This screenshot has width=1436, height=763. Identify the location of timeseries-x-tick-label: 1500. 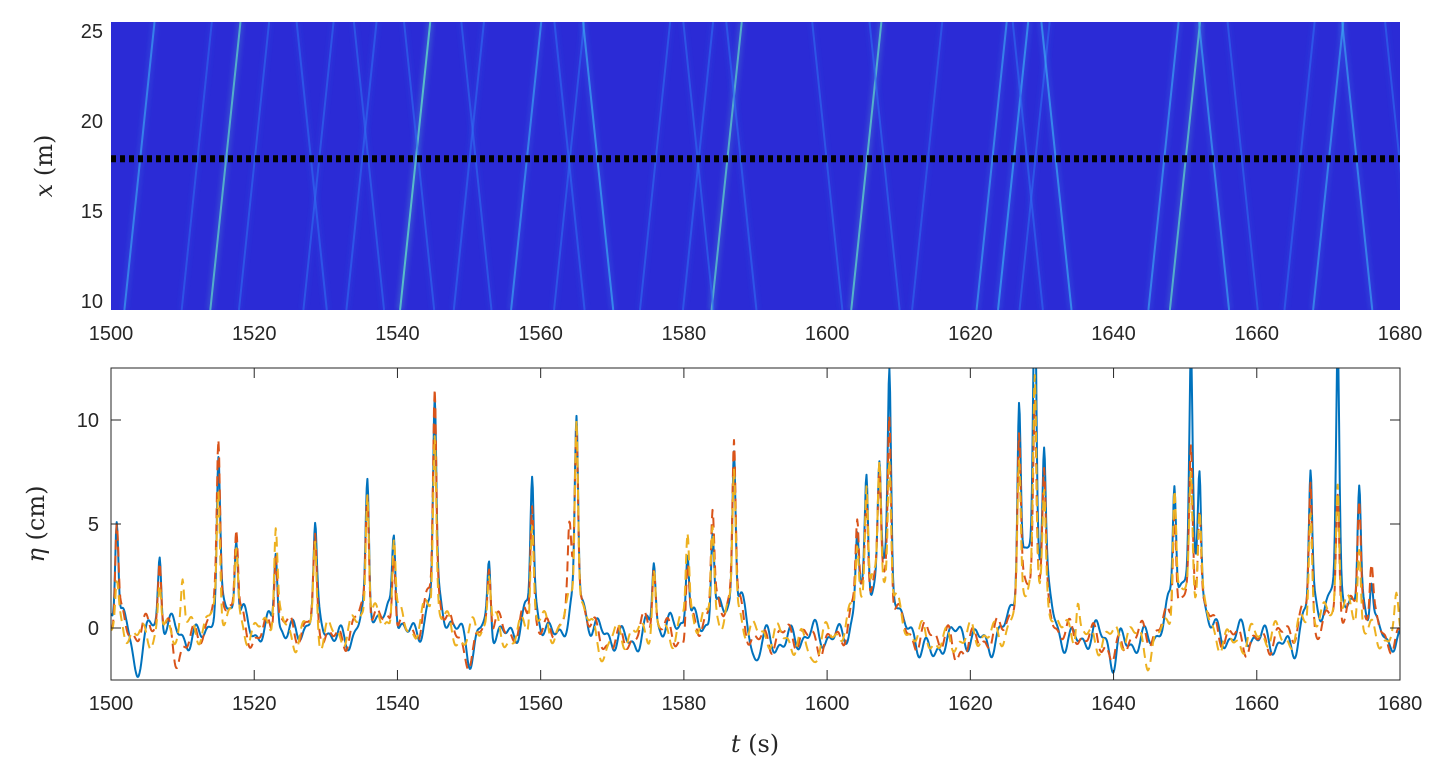
(111, 704).